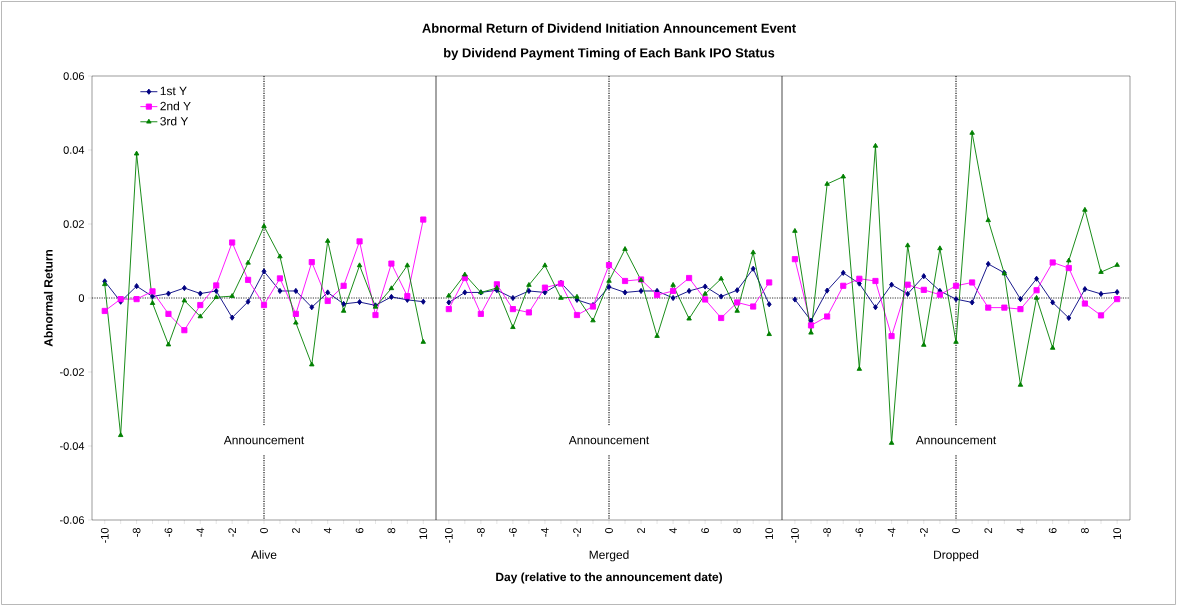 The image size is (1177, 606). Describe the element at coordinates (71, 372) in the screenshot. I see `y-tick-label: -0.02` at that location.